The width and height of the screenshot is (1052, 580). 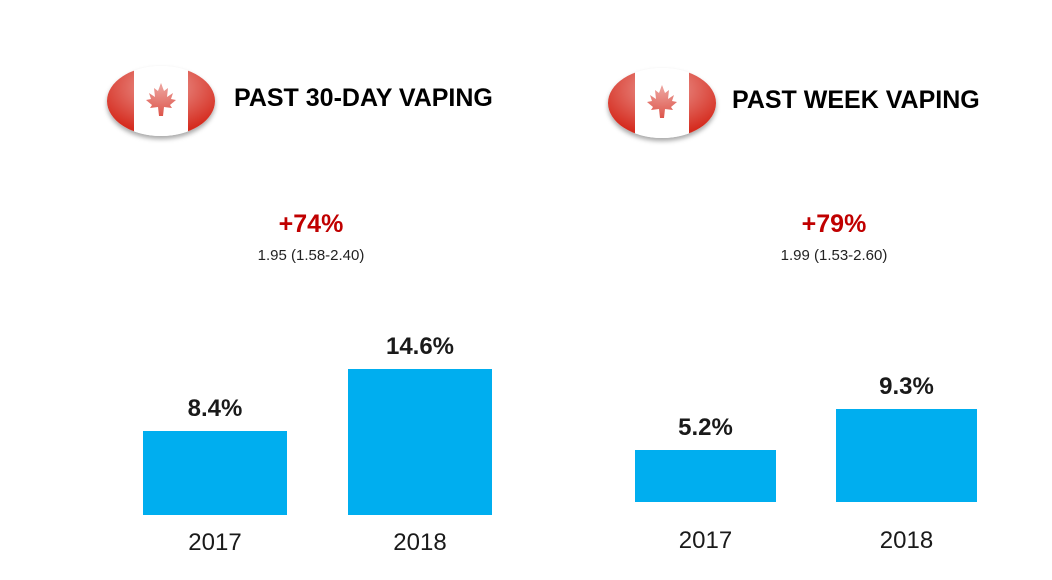 I want to click on bar-chart-past-week: 5.2% 2017 9.3% 2018, so click(x=806, y=463).